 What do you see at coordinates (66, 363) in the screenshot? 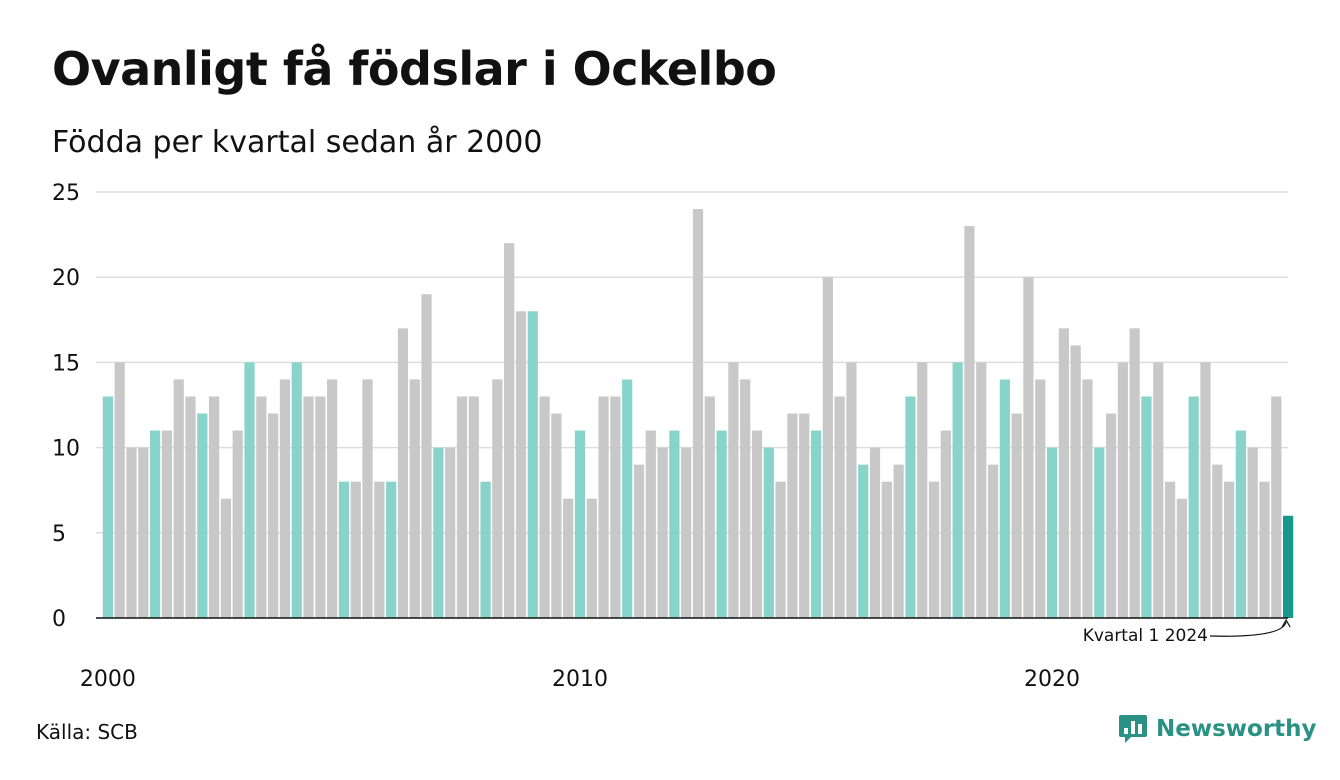
I see `y-tick-label: 15` at bounding box center [66, 363].